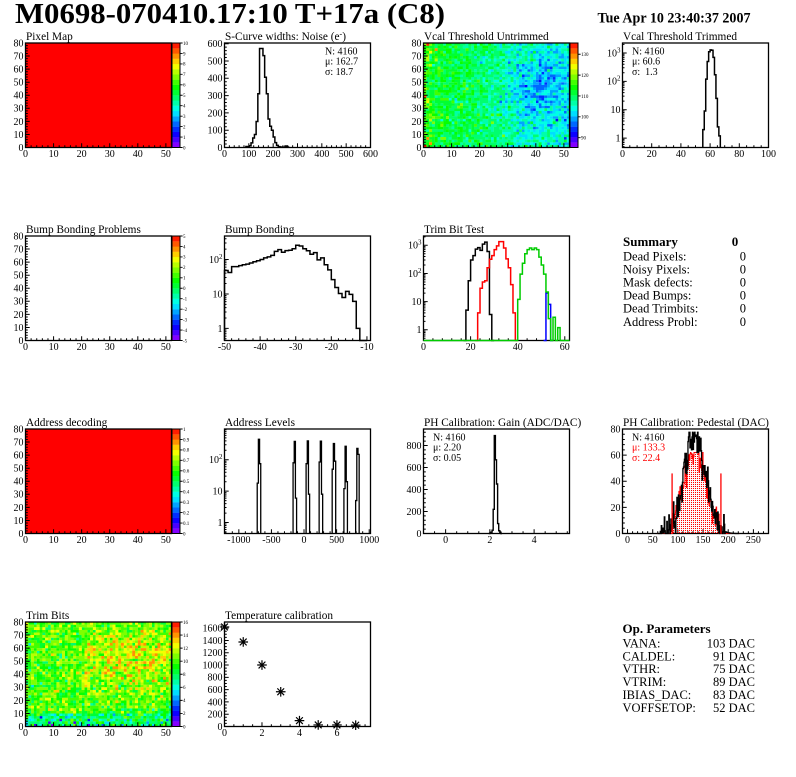  Describe the element at coordinates (238, 540) in the screenshot. I see `svg-text: -1000` at that location.